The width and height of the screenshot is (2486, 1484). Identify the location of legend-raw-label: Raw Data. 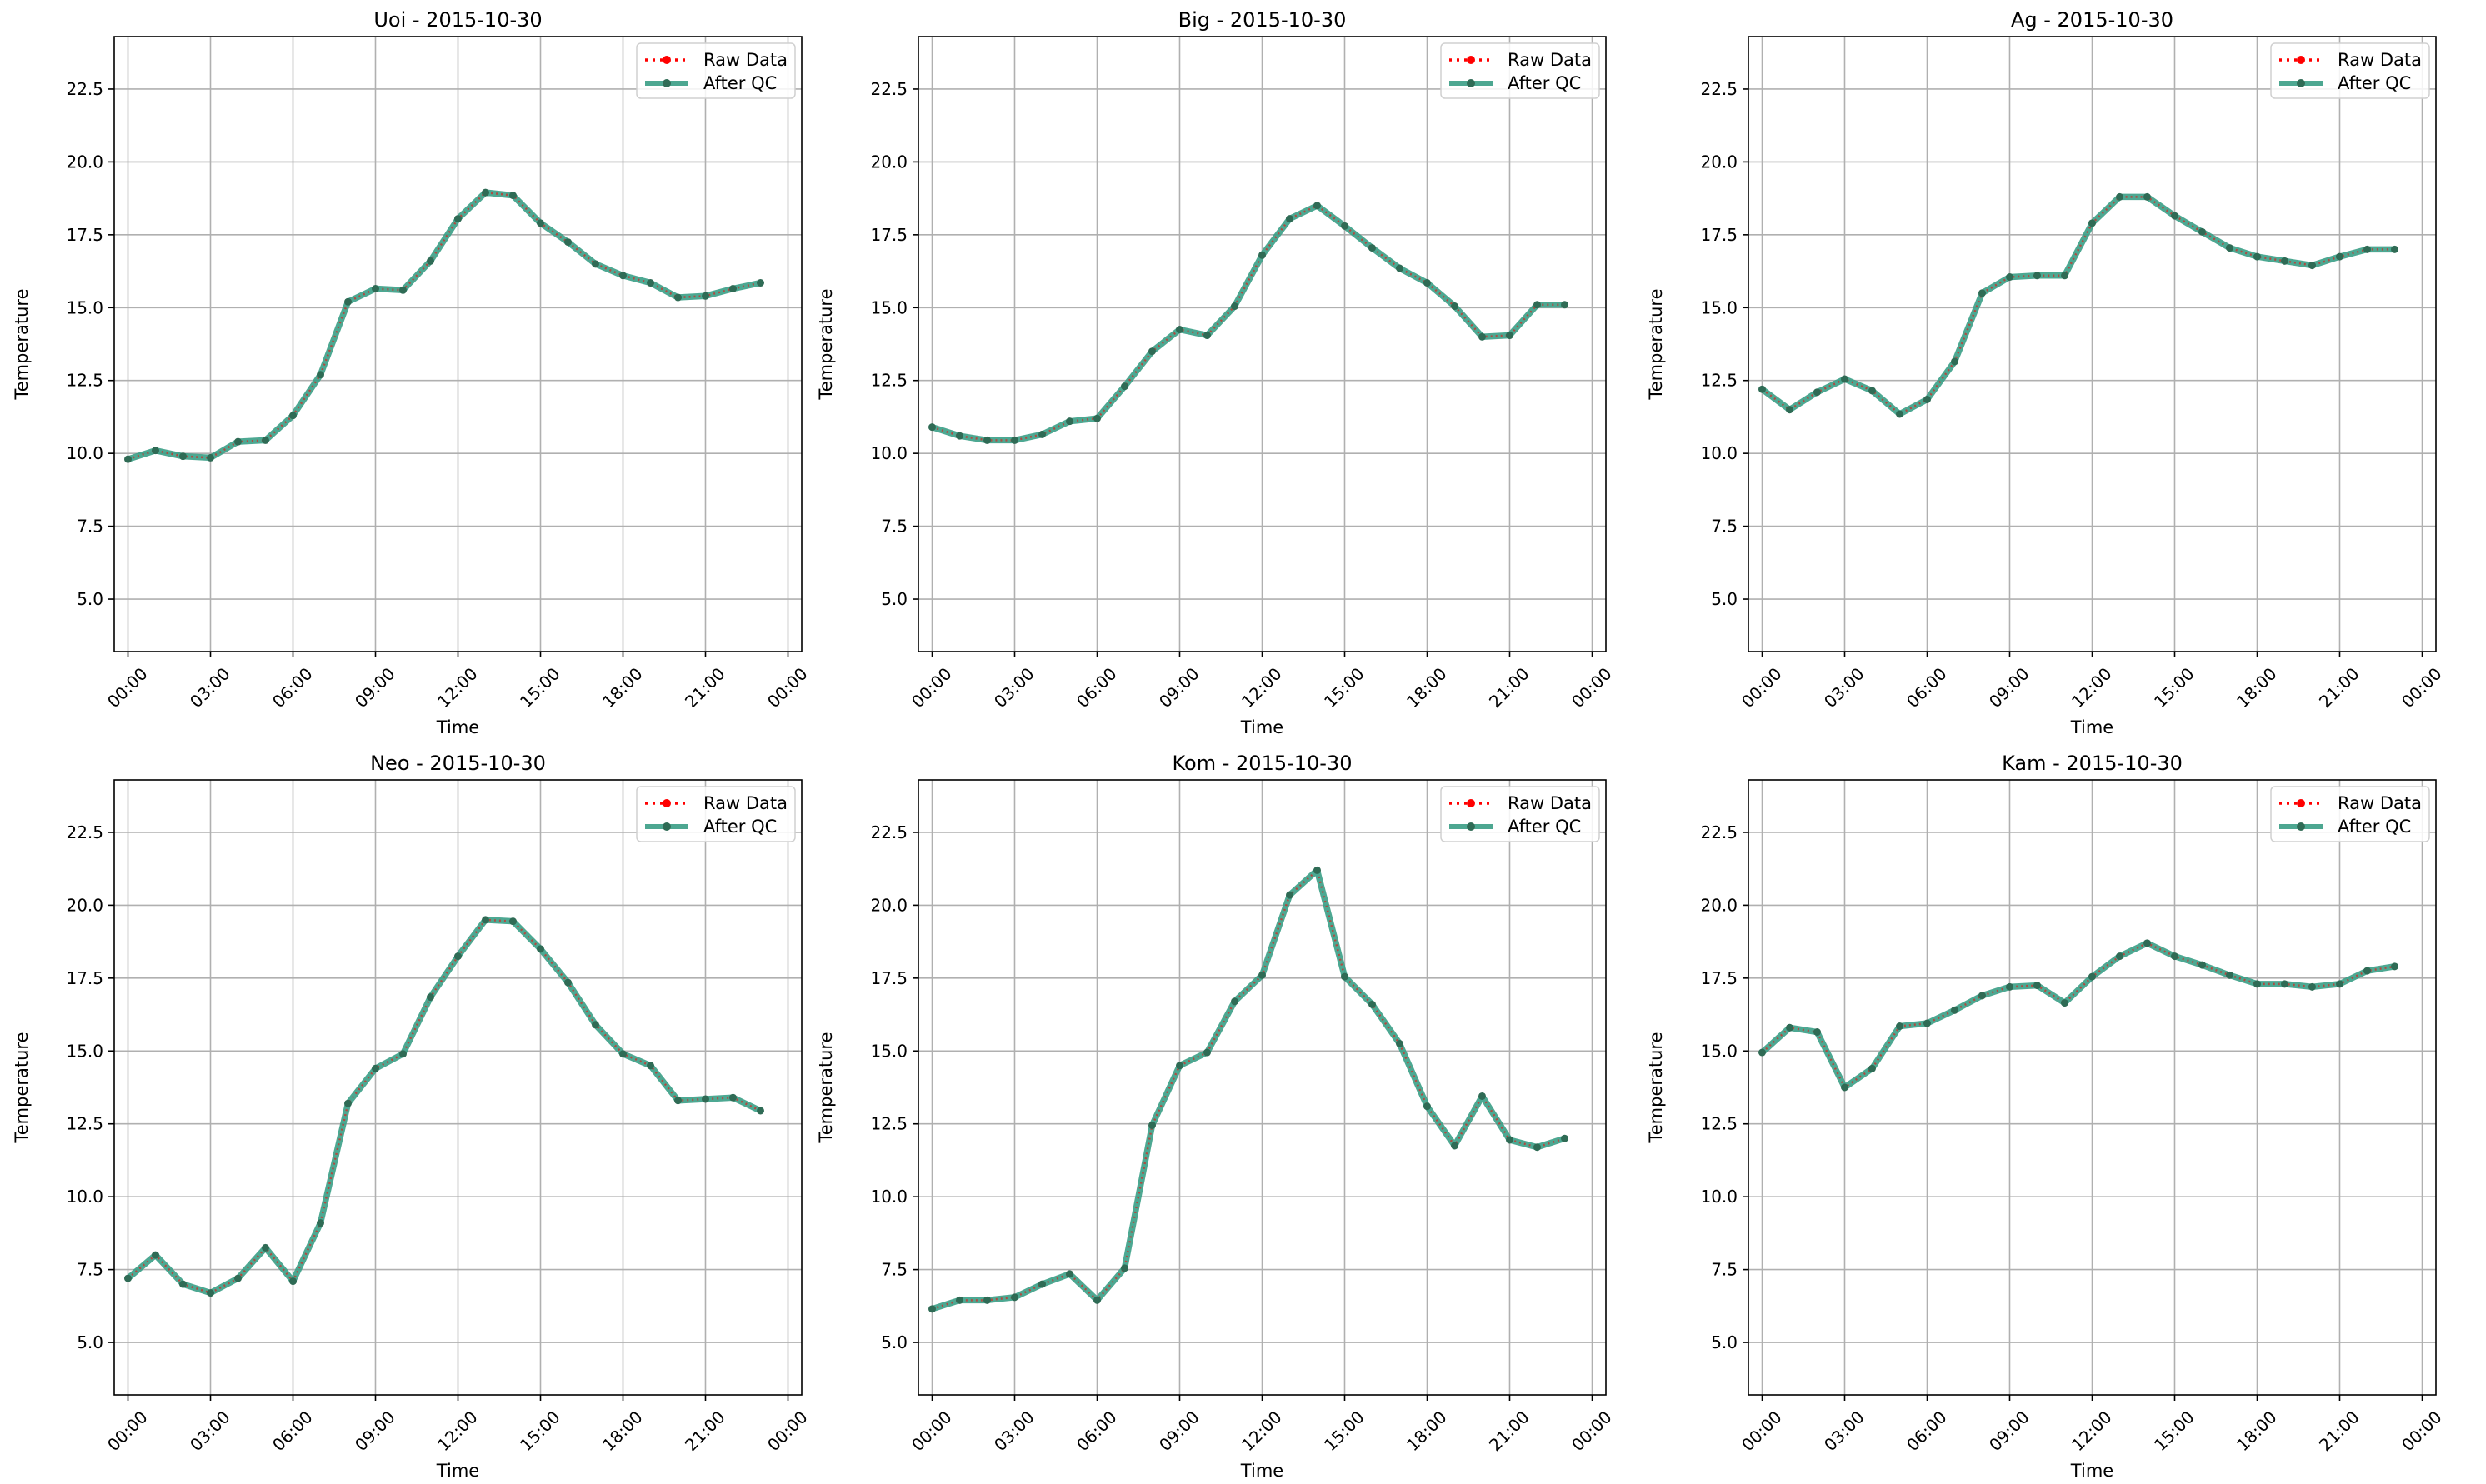
(2380, 803).